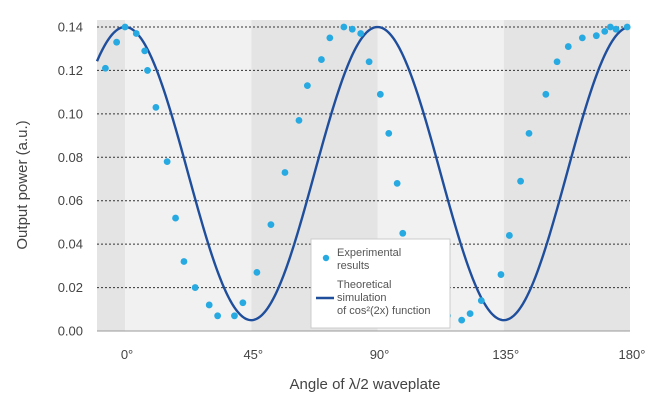 This screenshot has height=399, width=649. I want to click on y-tick-label: 0.02, so click(70, 287).